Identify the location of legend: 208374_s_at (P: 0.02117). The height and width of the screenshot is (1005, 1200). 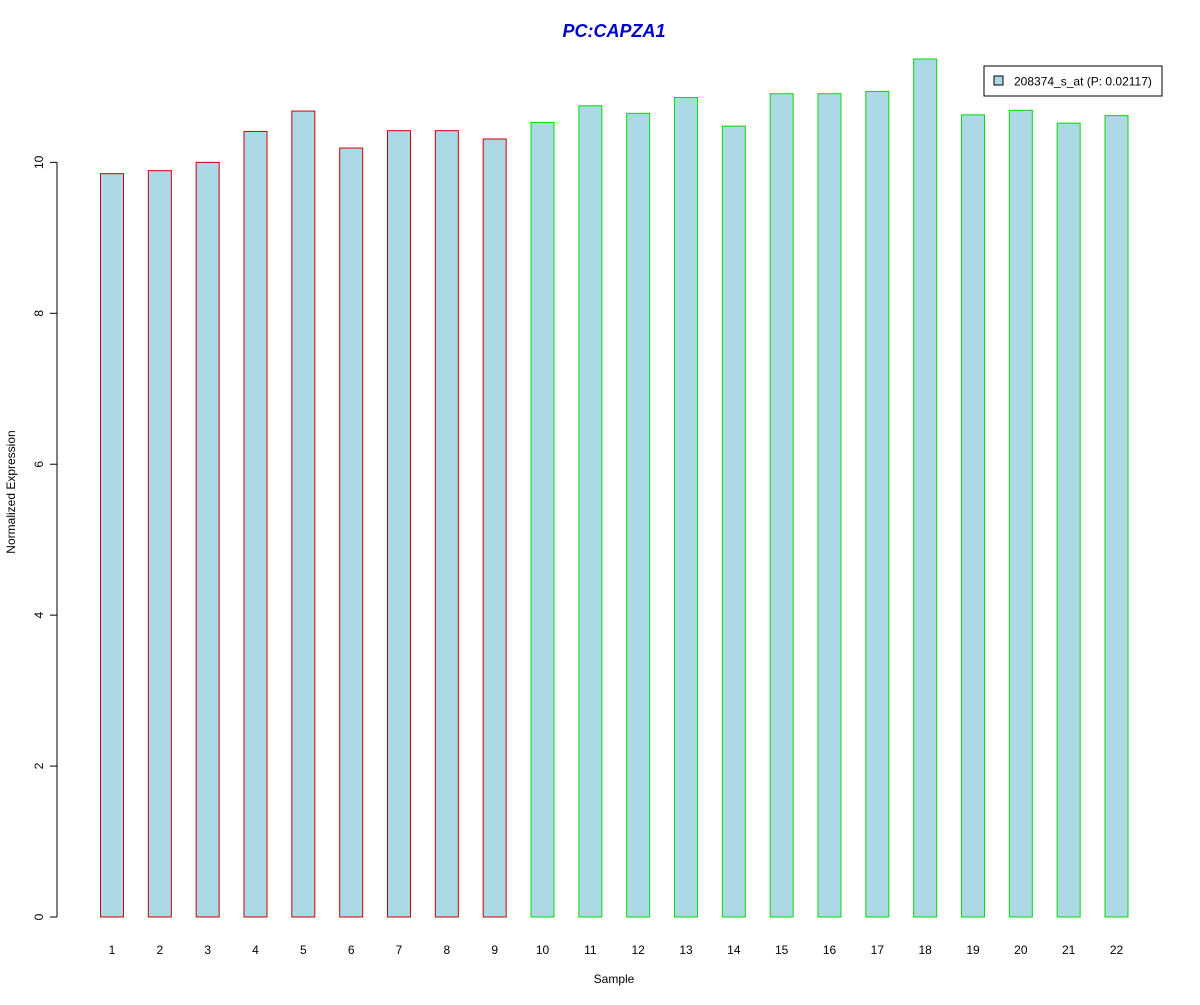
(1073, 81).